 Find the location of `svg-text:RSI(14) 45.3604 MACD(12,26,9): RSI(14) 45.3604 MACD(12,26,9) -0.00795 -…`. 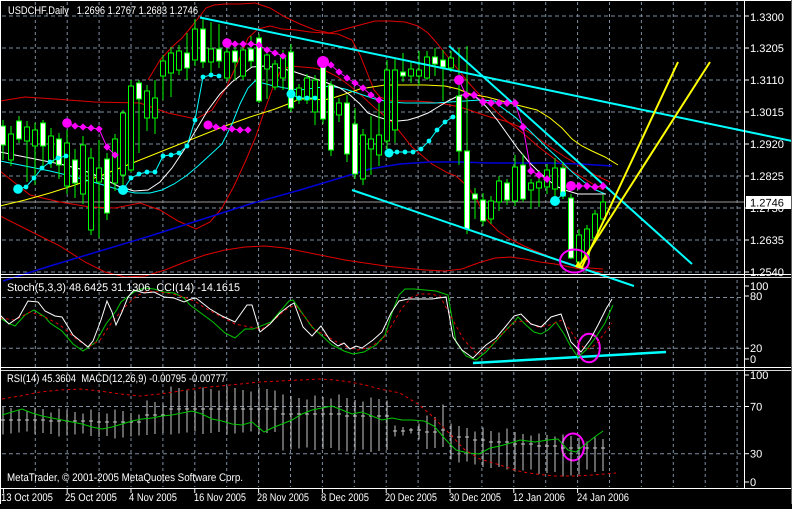

svg-text:RSI(14) 45.3604 MACD(12,26,9): RSI(14) 45.3604 MACD(12,26,9) -0.00795 -… is located at coordinates (116, 379).